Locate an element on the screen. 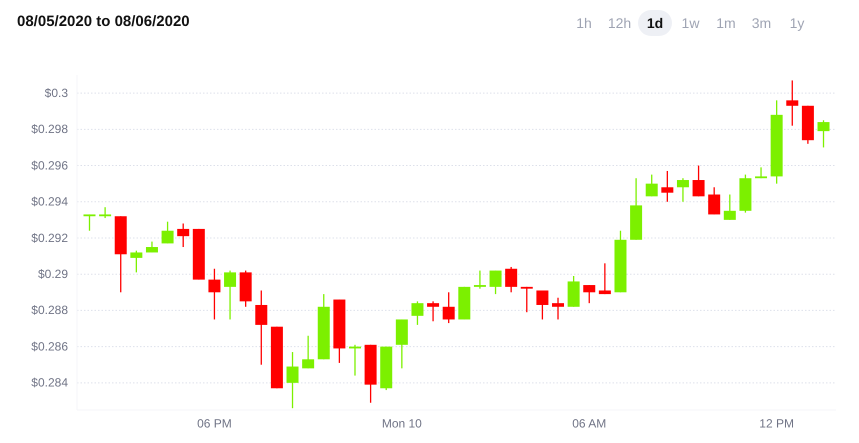 This screenshot has height=443, width=859. y-tick-label: $0.29 is located at coordinates (53, 274).